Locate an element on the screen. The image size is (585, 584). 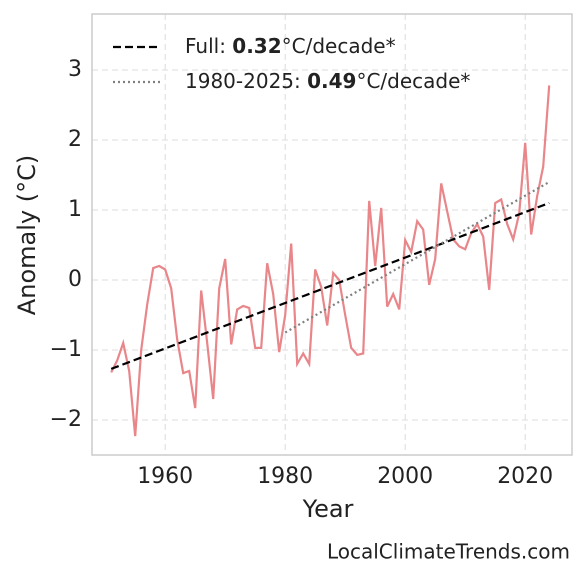
legend-label: Full: 0.32°C/decade* is located at coordinates (290, 46).